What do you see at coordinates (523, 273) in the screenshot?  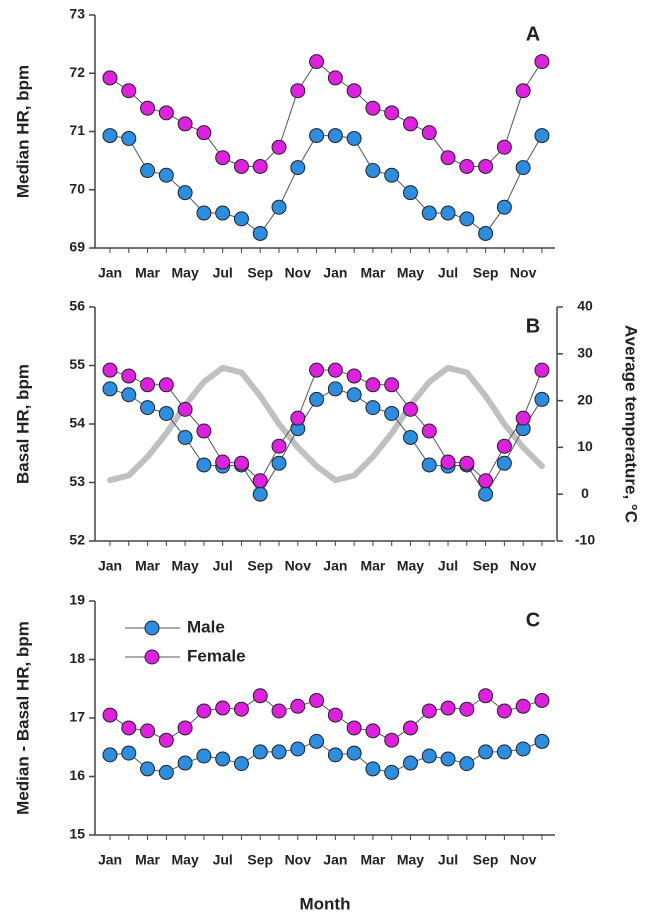 I see `x-tick-label: Nov` at bounding box center [523, 273].